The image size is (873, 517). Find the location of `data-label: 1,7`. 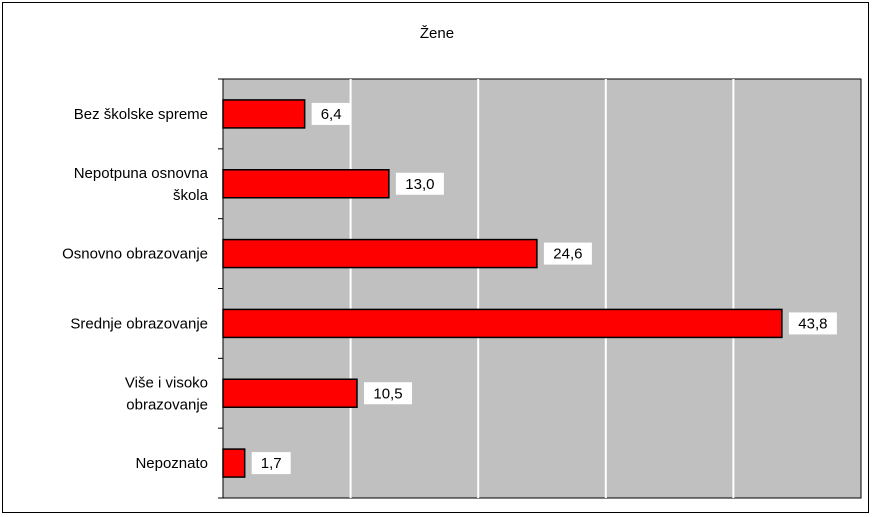

data-label: 1,7 is located at coordinates (271, 463).